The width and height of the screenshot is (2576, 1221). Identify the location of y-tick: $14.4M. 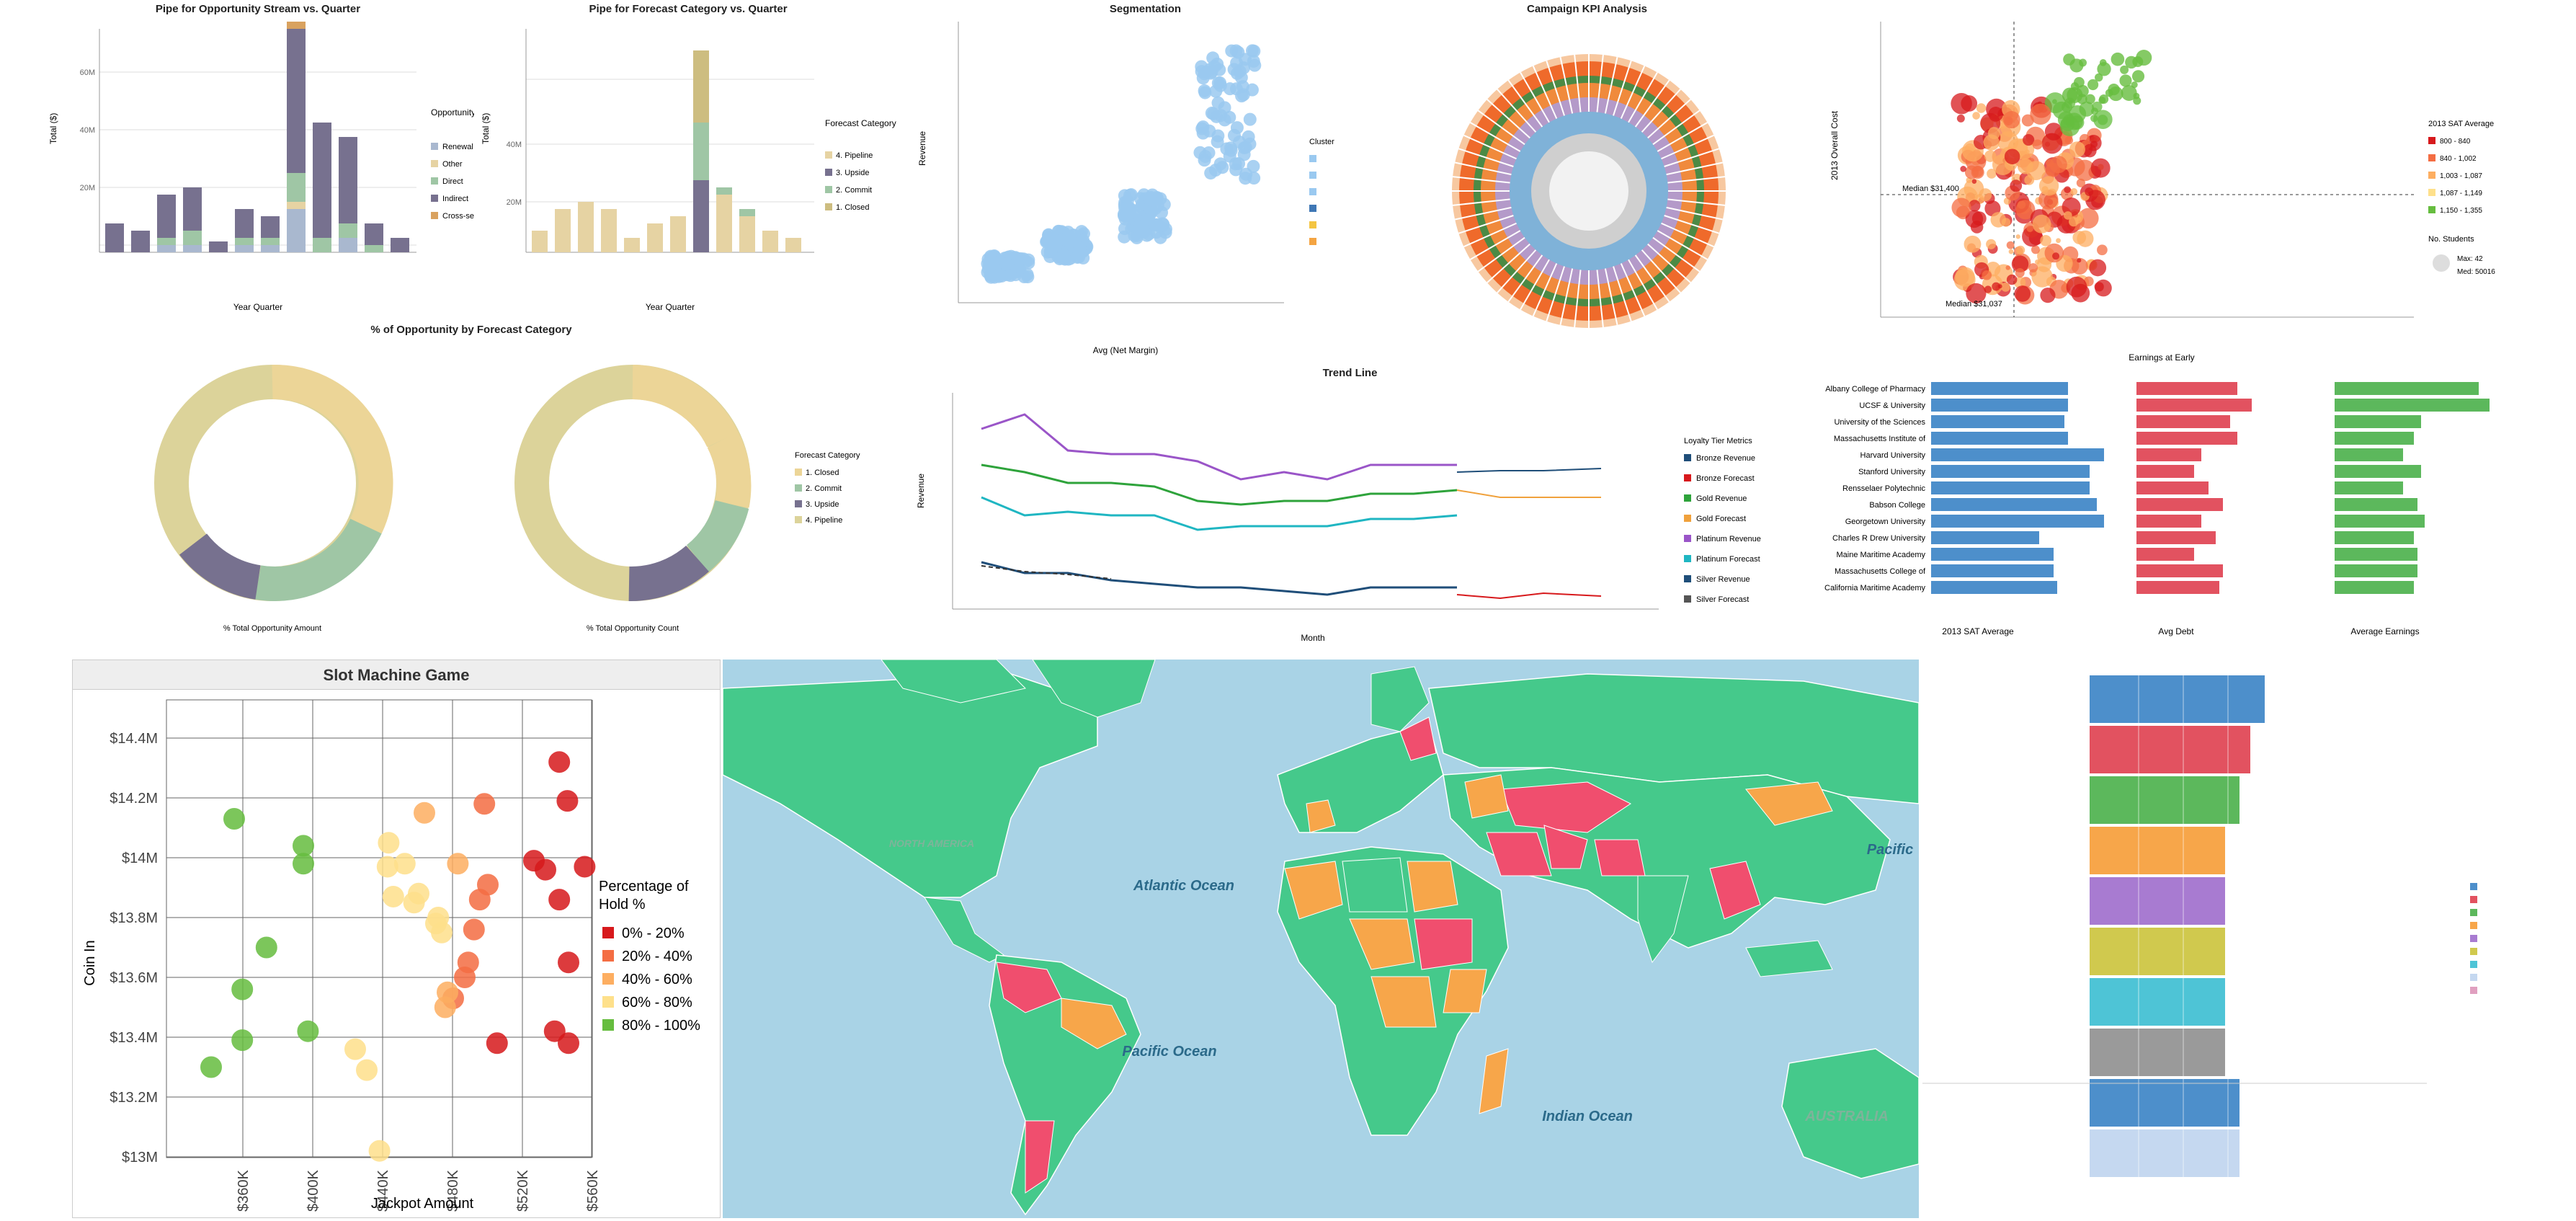
(134, 739).